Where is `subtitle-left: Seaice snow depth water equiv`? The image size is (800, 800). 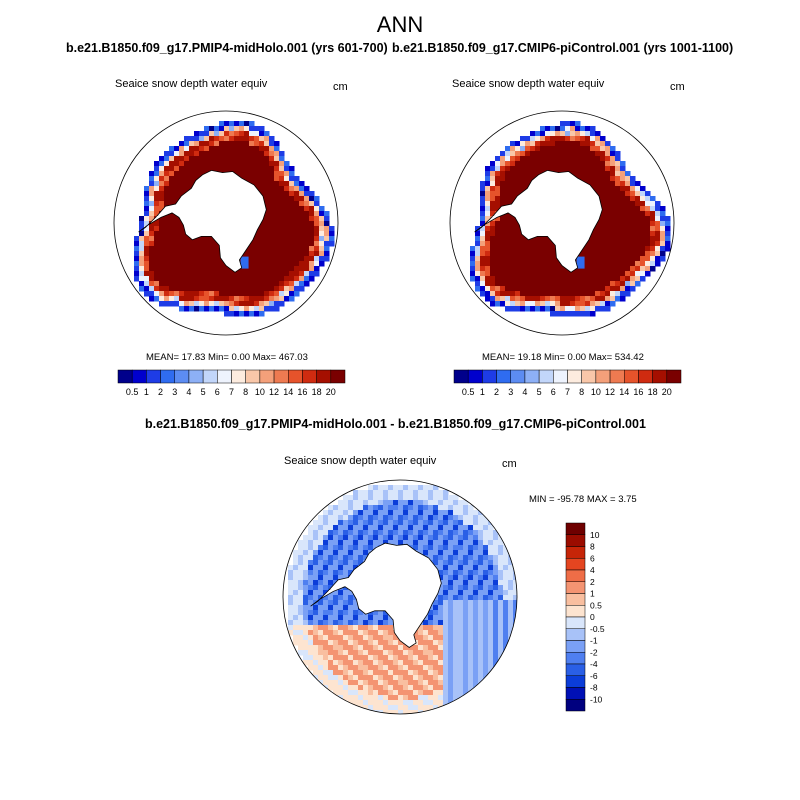
subtitle-left: Seaice snow depth water equiv is located at coordinates (191, 84).